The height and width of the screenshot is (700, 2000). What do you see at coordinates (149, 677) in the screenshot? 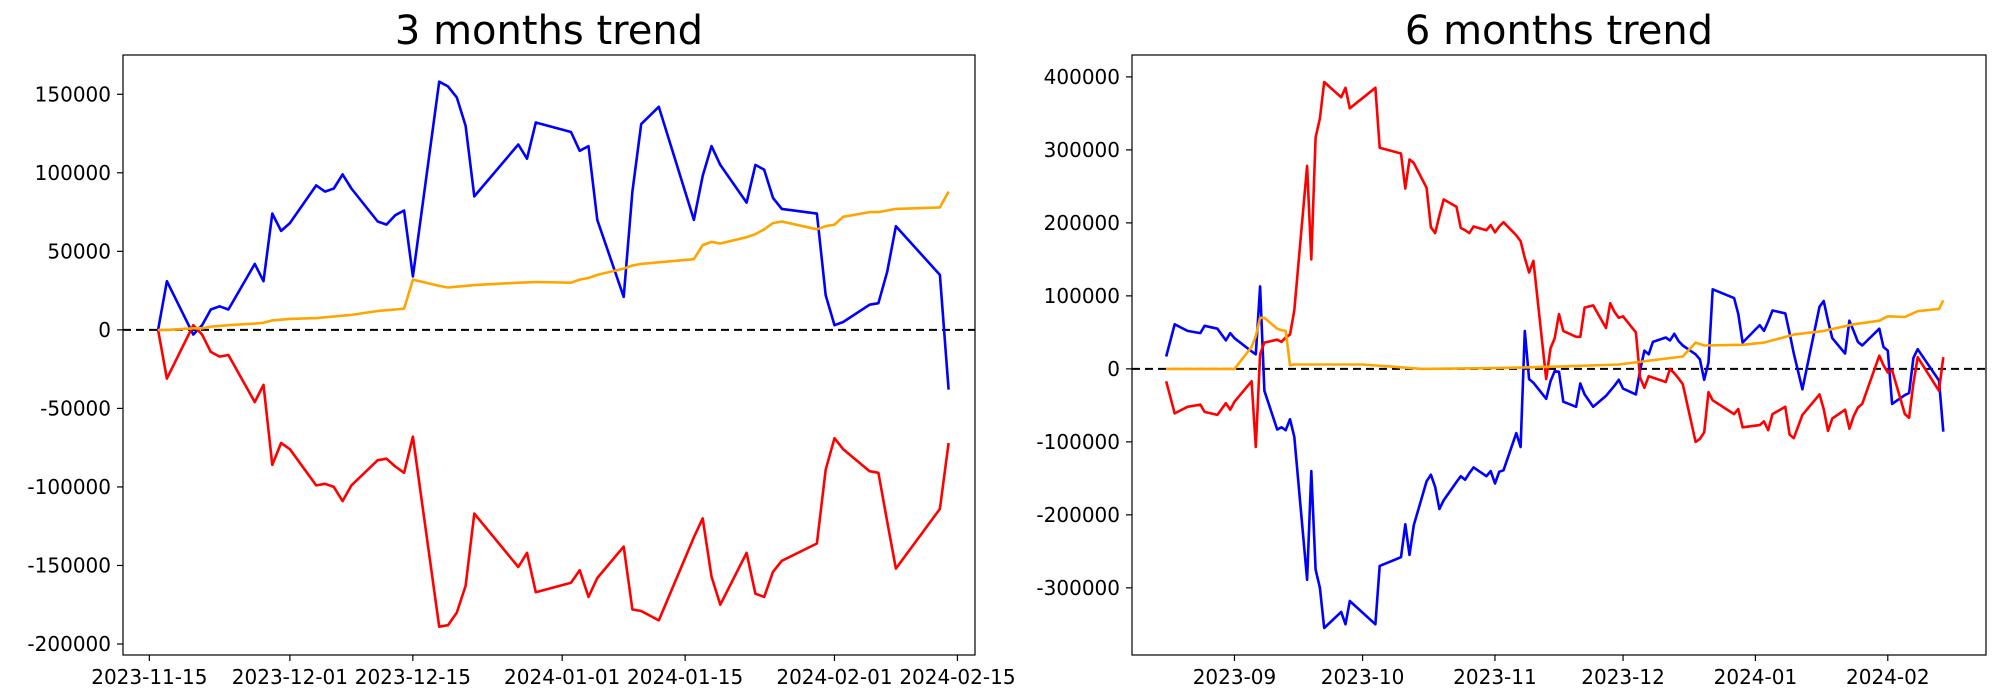
I see `x-tick-label: 2023-11-15` at bounding box center [149, 677].